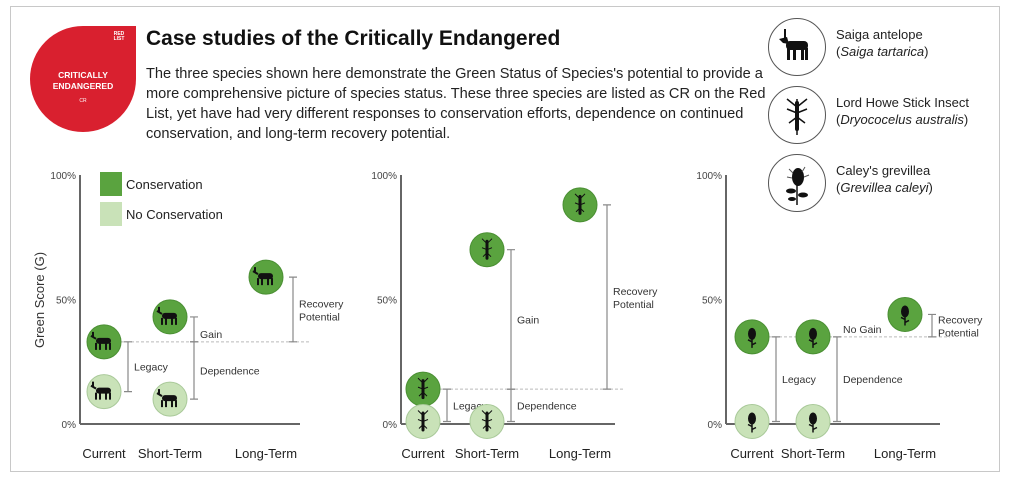 This screenshot has width=1024, height=482. What do you see at coordinates (111, 214) in the screenshot?
I see `legend-swatch-no-conservation` at bounding box center [111, 214].